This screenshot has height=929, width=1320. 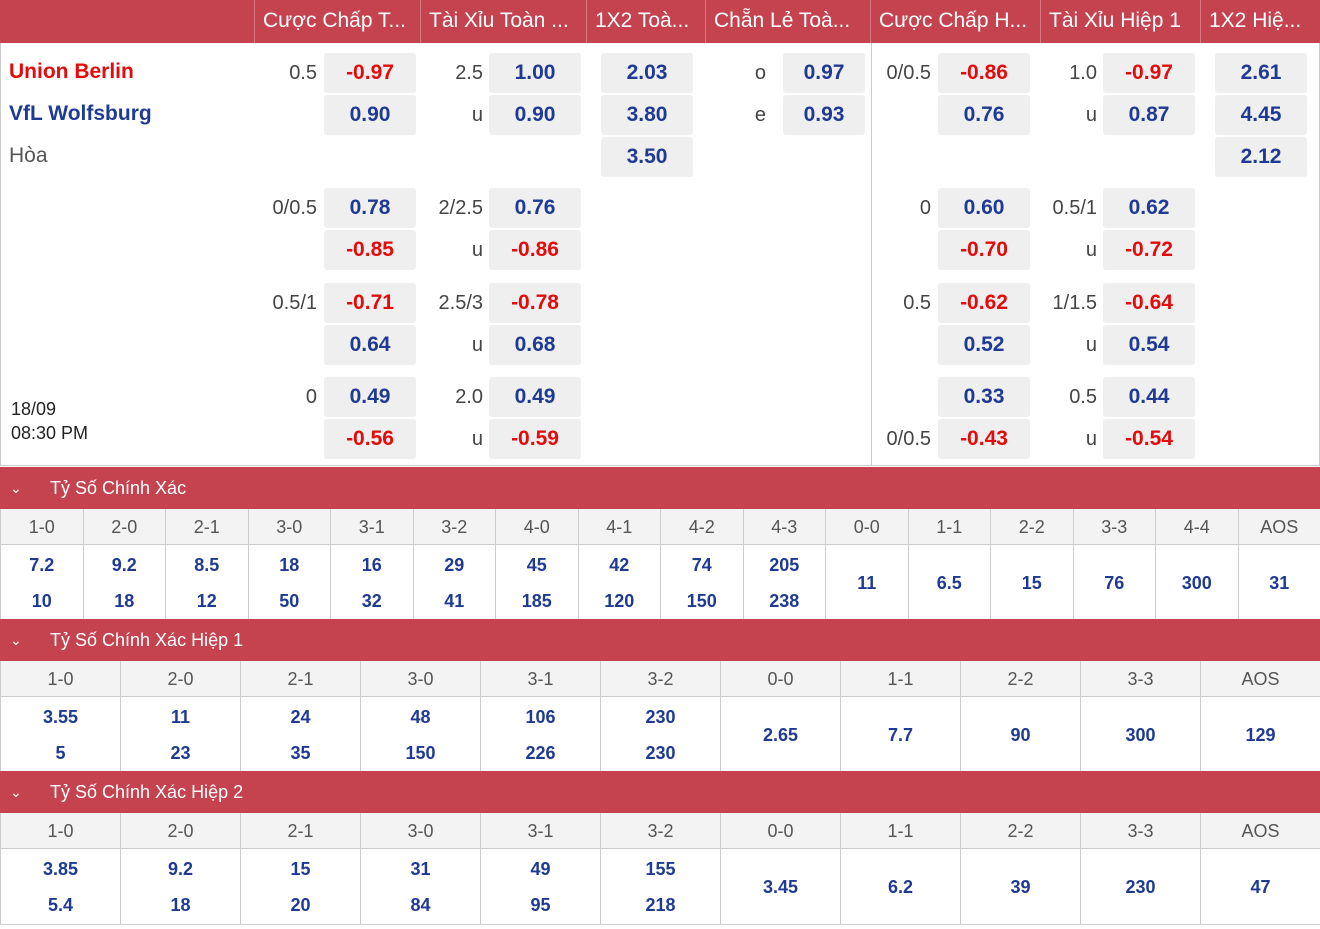 I want to click on half-handicap-home-odds: 0.60, so click(x=984, y=208).